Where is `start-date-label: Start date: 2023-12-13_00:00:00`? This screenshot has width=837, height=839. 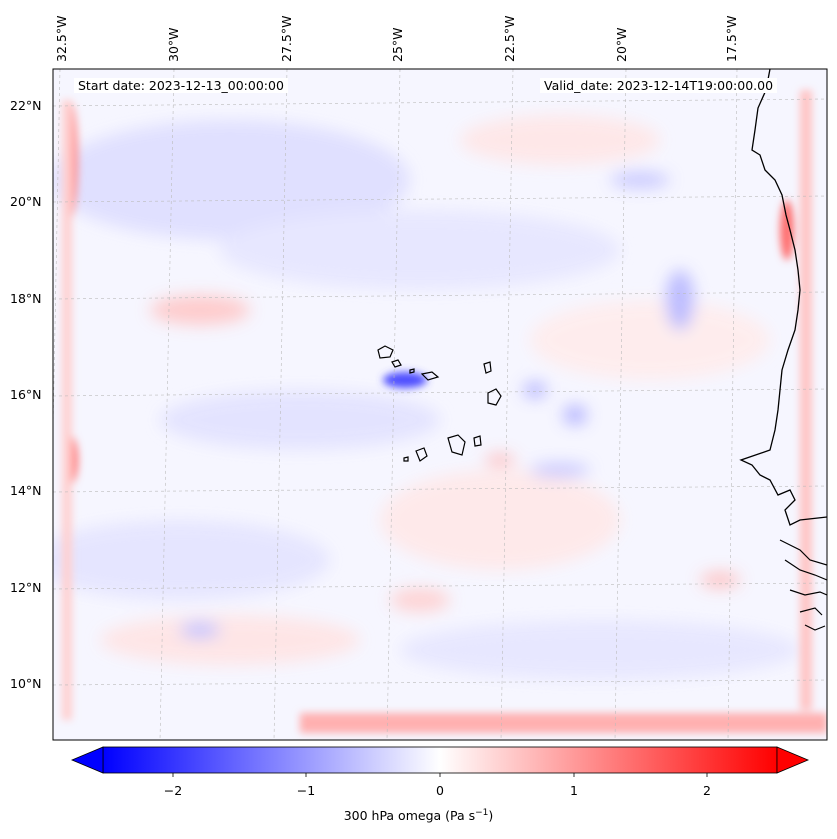 start-date-label: Start date: 2023-12-13_00:00:00 is located at coordinates (181, 85).